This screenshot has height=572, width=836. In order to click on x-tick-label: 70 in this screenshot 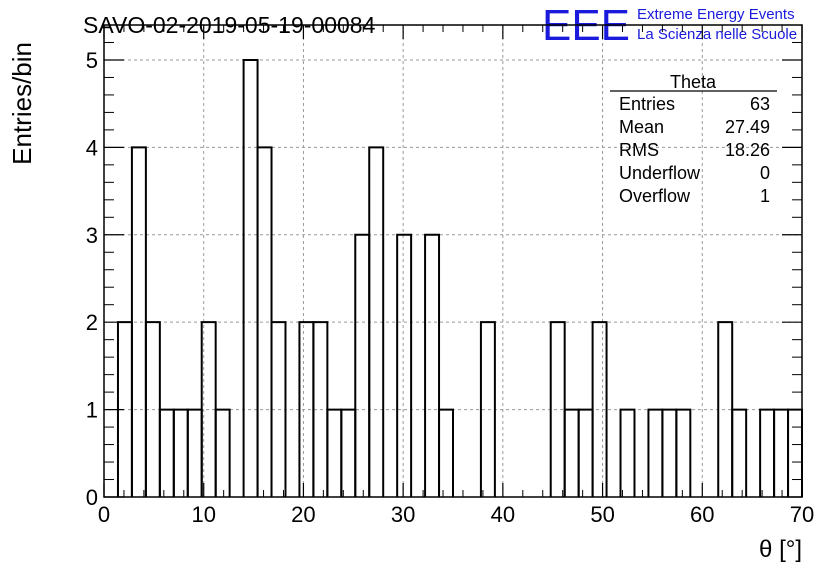, I will do `click(802, 514)`.